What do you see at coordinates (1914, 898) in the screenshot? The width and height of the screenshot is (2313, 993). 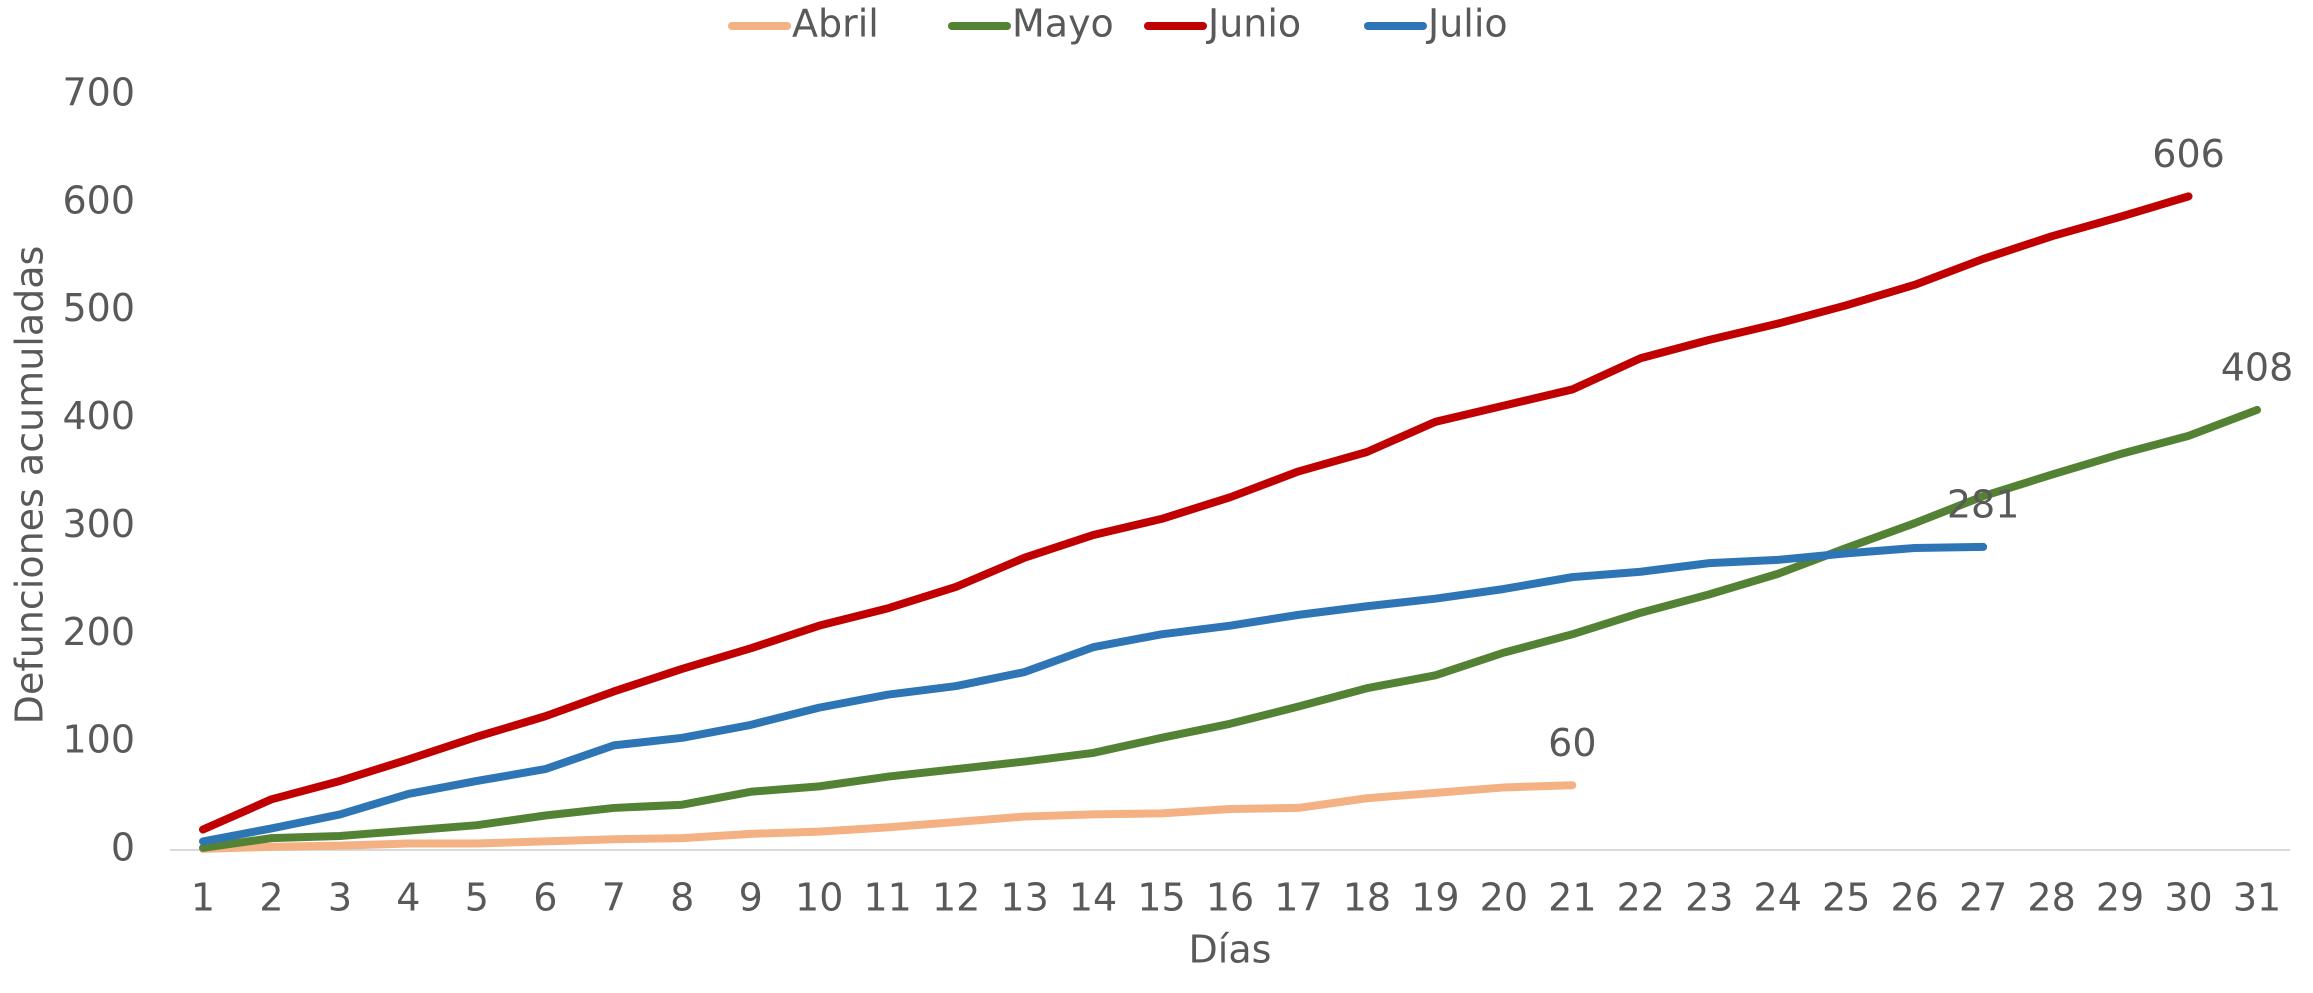 I see `x-tick-label: 26` at bounding box center [1914, 898].